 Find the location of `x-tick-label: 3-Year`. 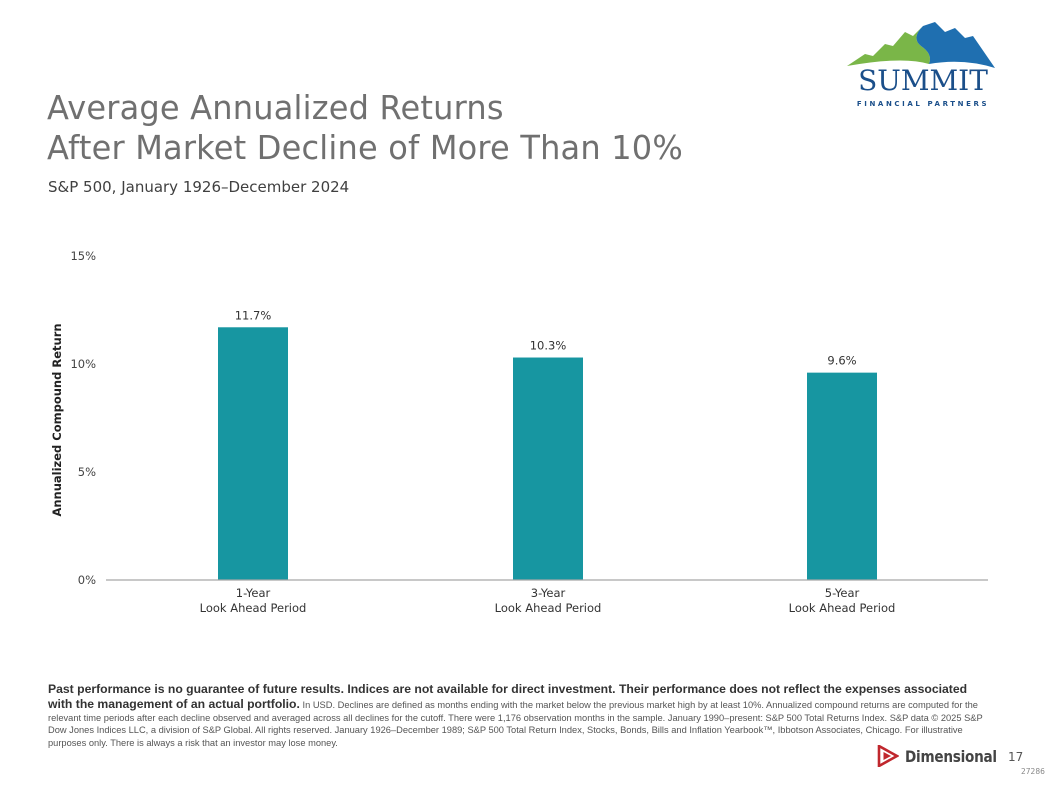

x-tick-label: 3-Year is located at coordinates (548, 593).